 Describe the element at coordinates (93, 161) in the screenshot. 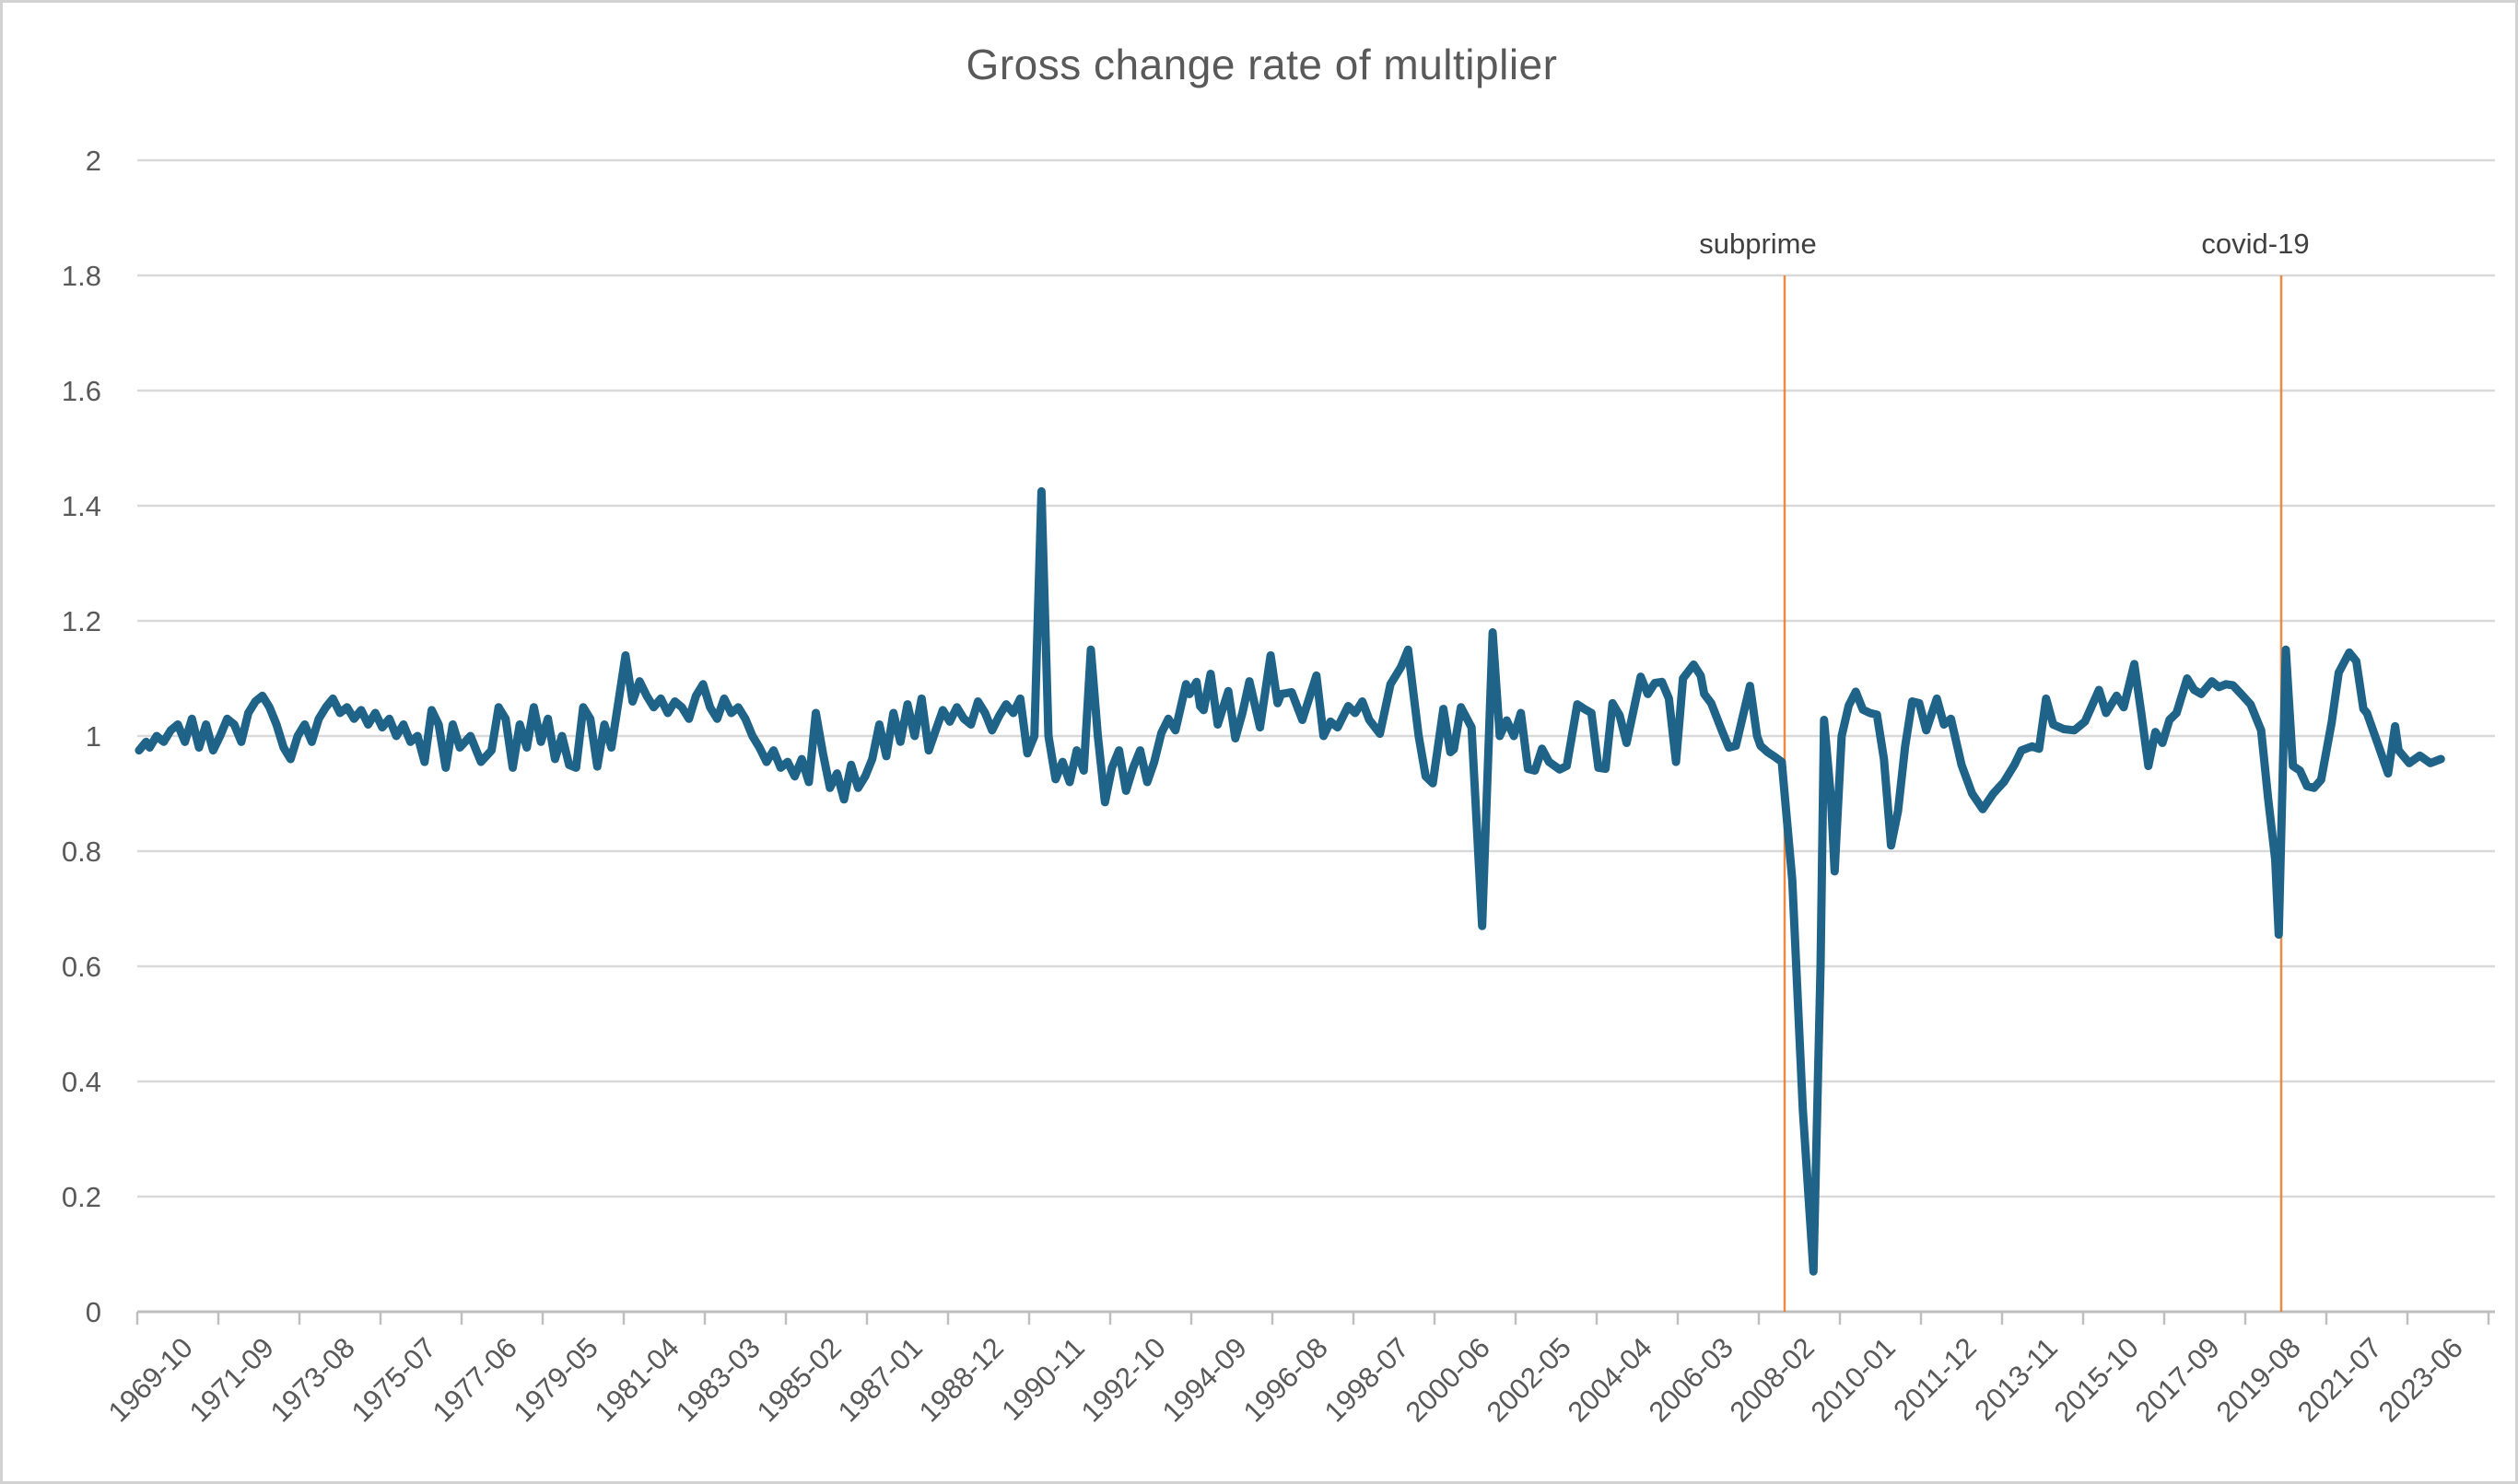

I see `y-axis-label: 2` at that location.